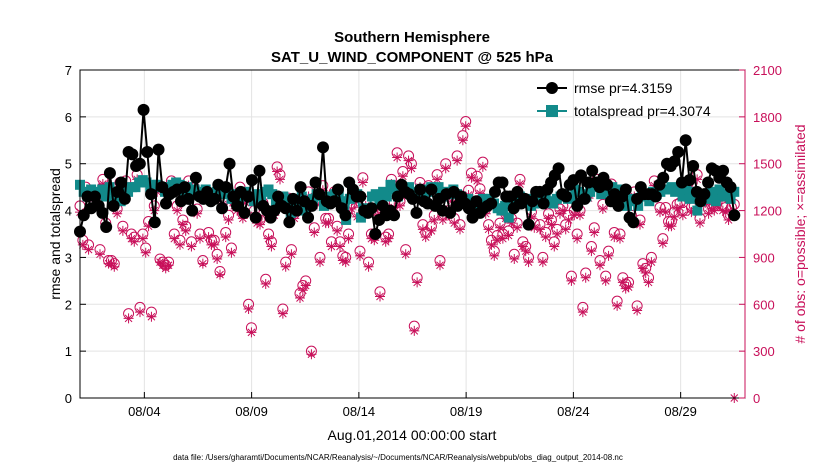 The width and height of the screenshot is (830, 470). I want to click on x-tick-label: 08/24, so click(573, 411).